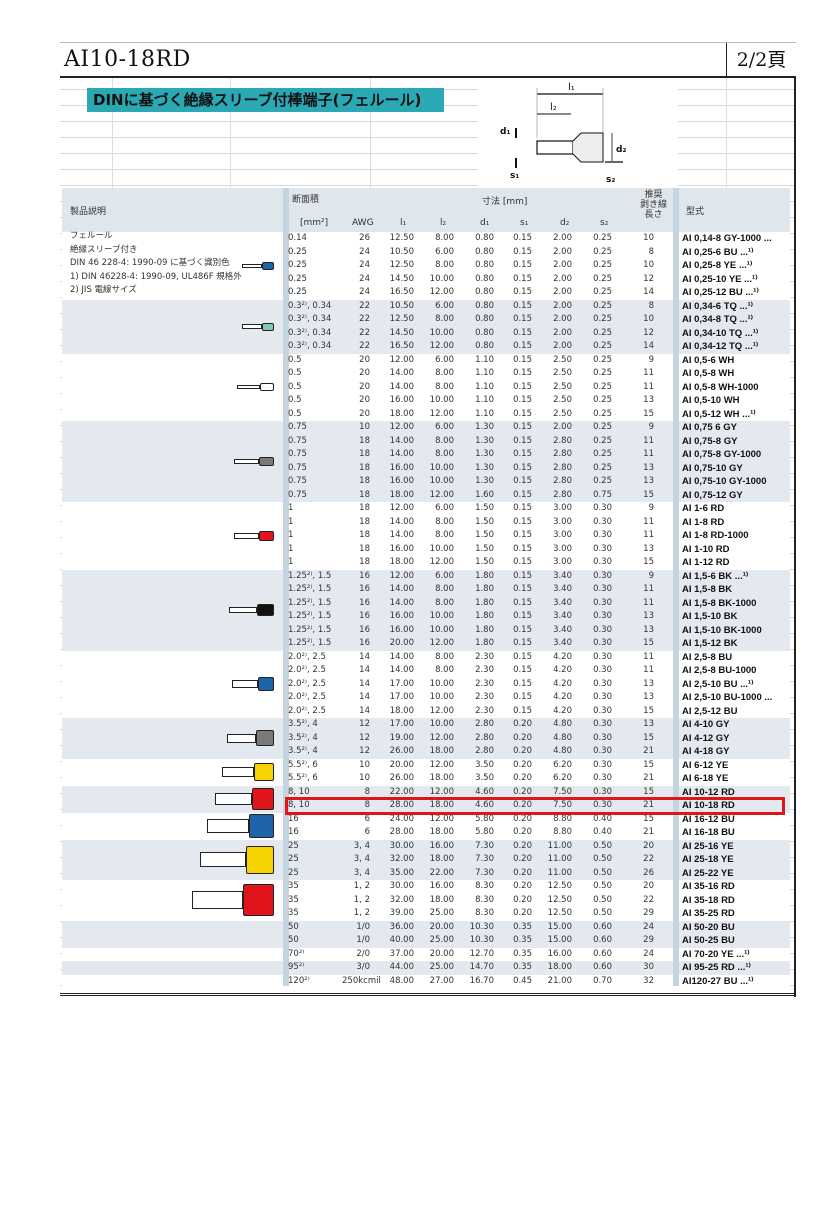 This screenshot has width=827, height=1205. Describe the element at coordinates (444, 575) in the screenshot. I see `cell: 6.00` at that location.